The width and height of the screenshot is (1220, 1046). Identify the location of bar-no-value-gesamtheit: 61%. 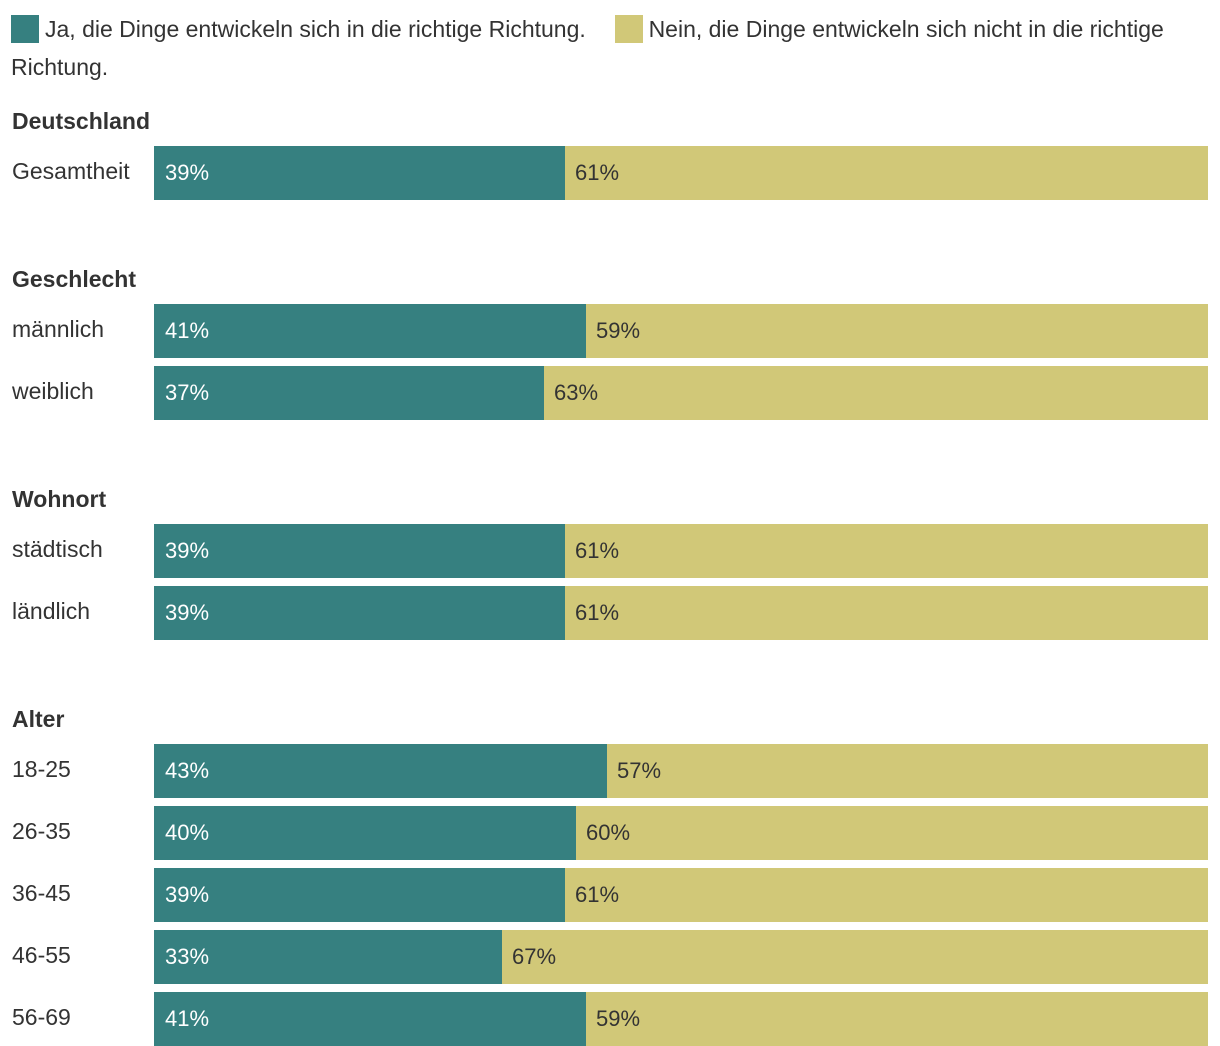
(597, 172).